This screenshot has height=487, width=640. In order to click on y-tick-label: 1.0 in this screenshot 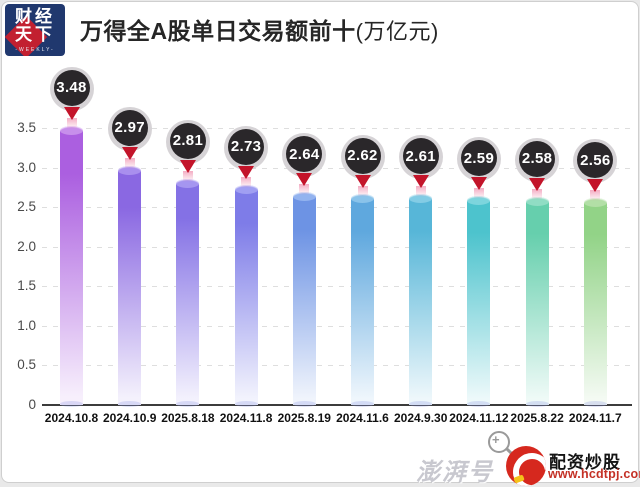, I will do `click(26, 325)`.